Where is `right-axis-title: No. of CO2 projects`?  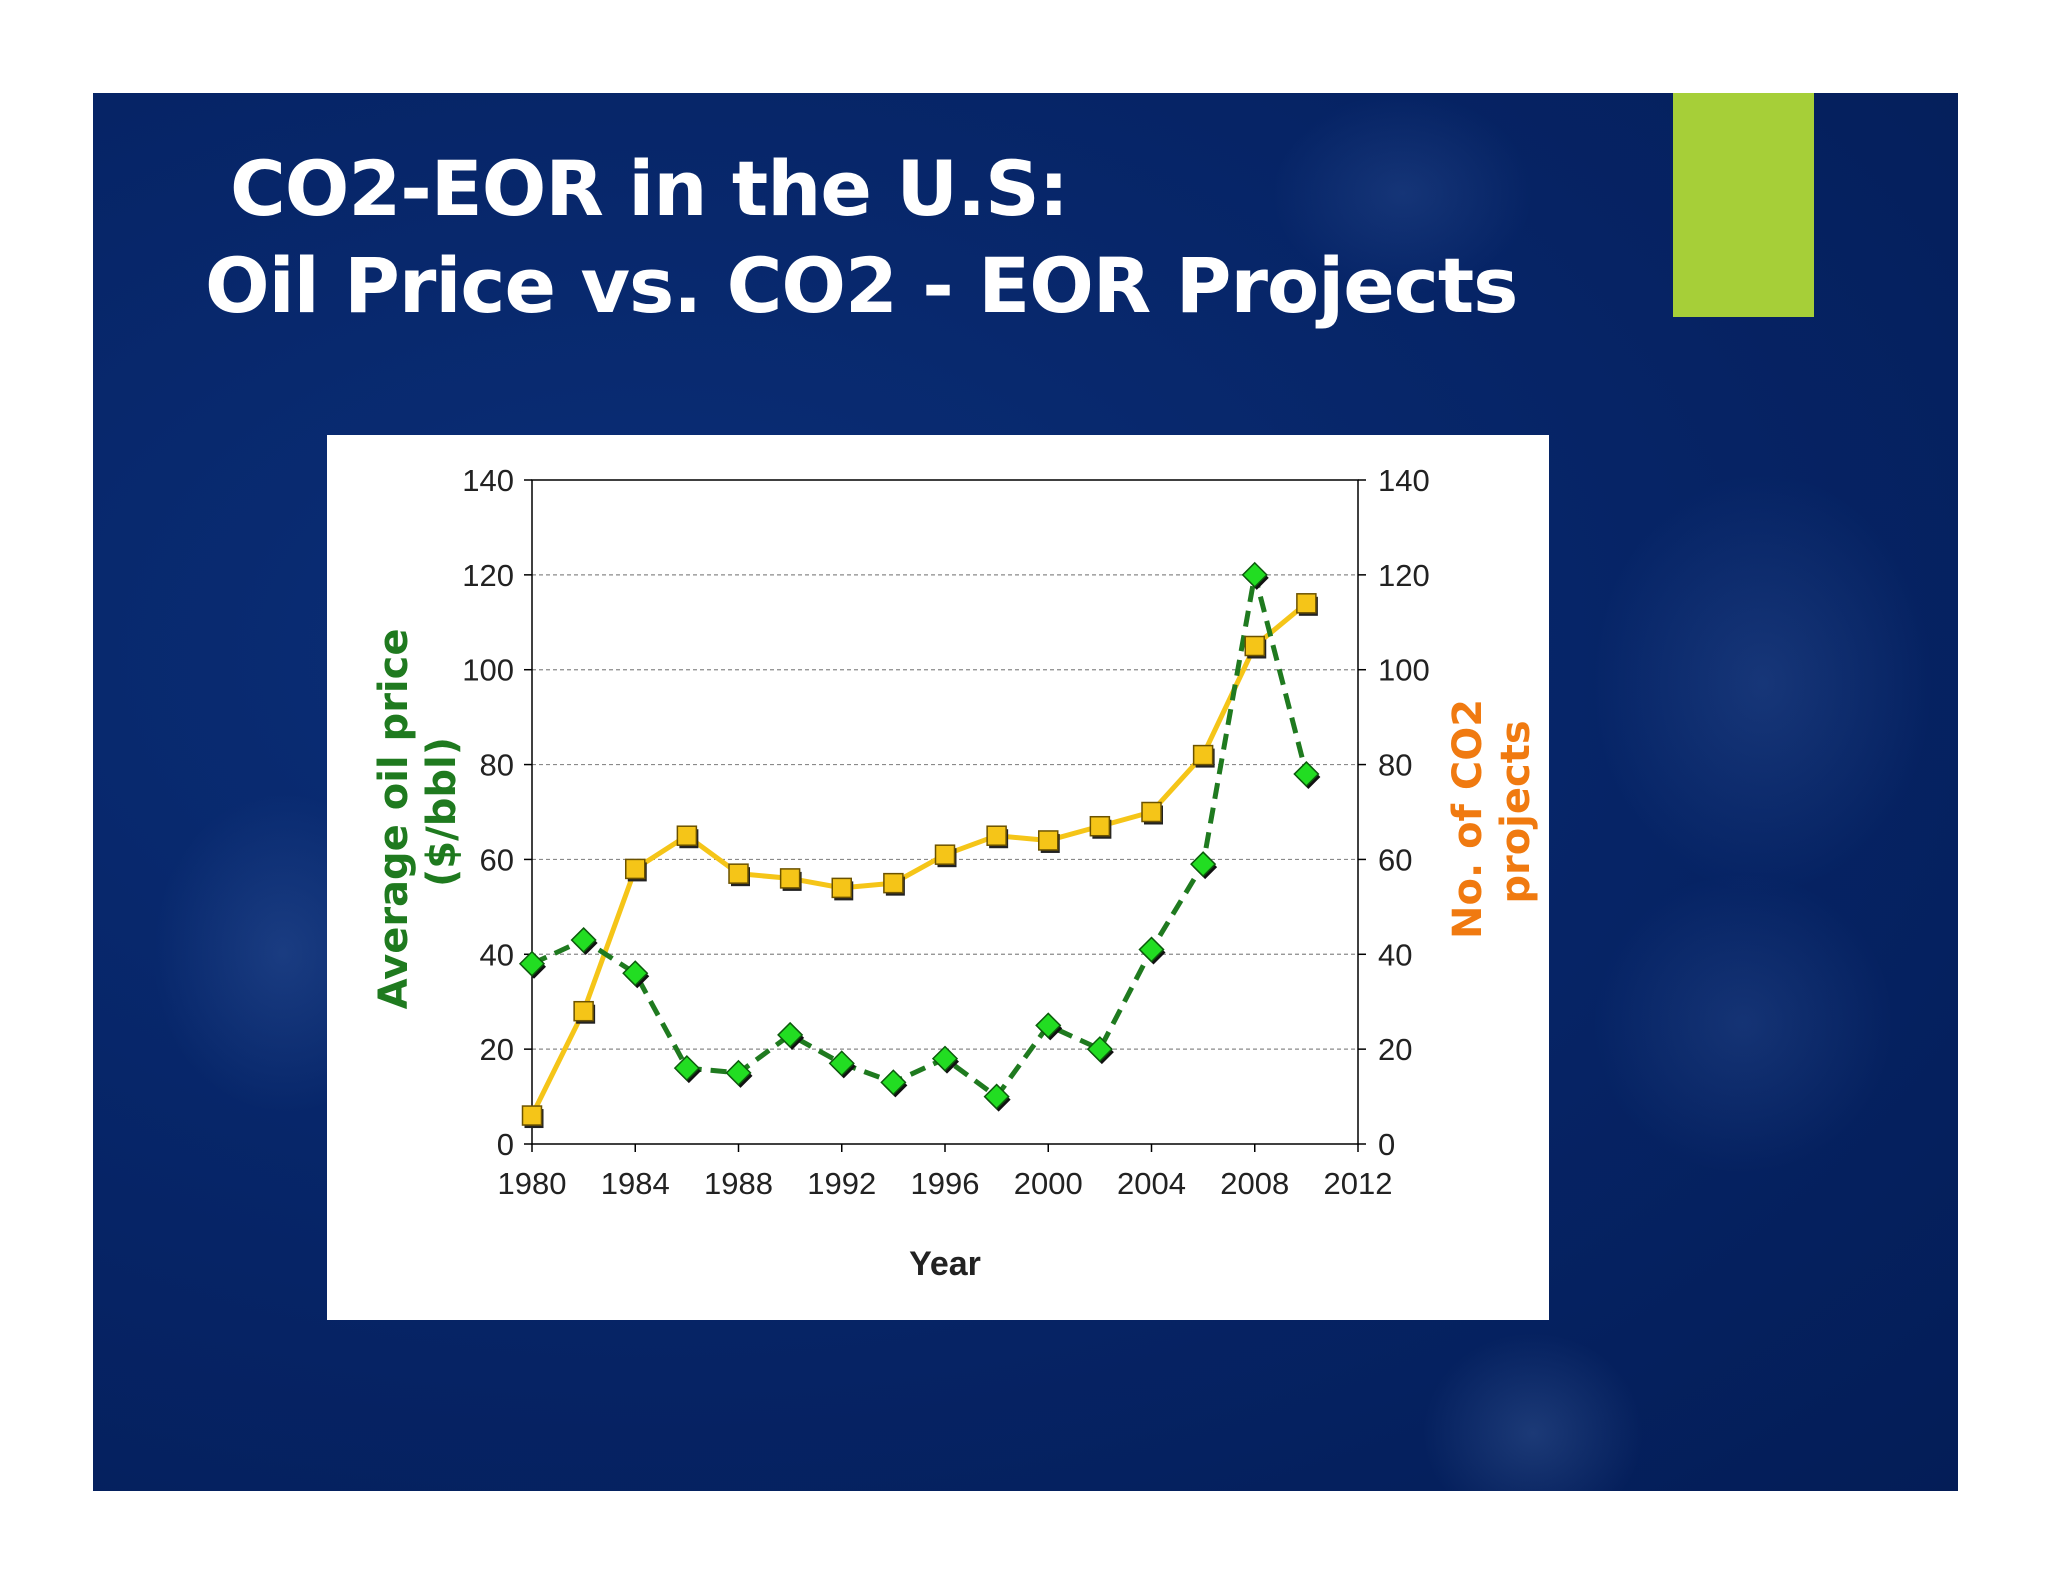
right-axis-title: No. of CO2 projects is located at coordinates (1492, 812).